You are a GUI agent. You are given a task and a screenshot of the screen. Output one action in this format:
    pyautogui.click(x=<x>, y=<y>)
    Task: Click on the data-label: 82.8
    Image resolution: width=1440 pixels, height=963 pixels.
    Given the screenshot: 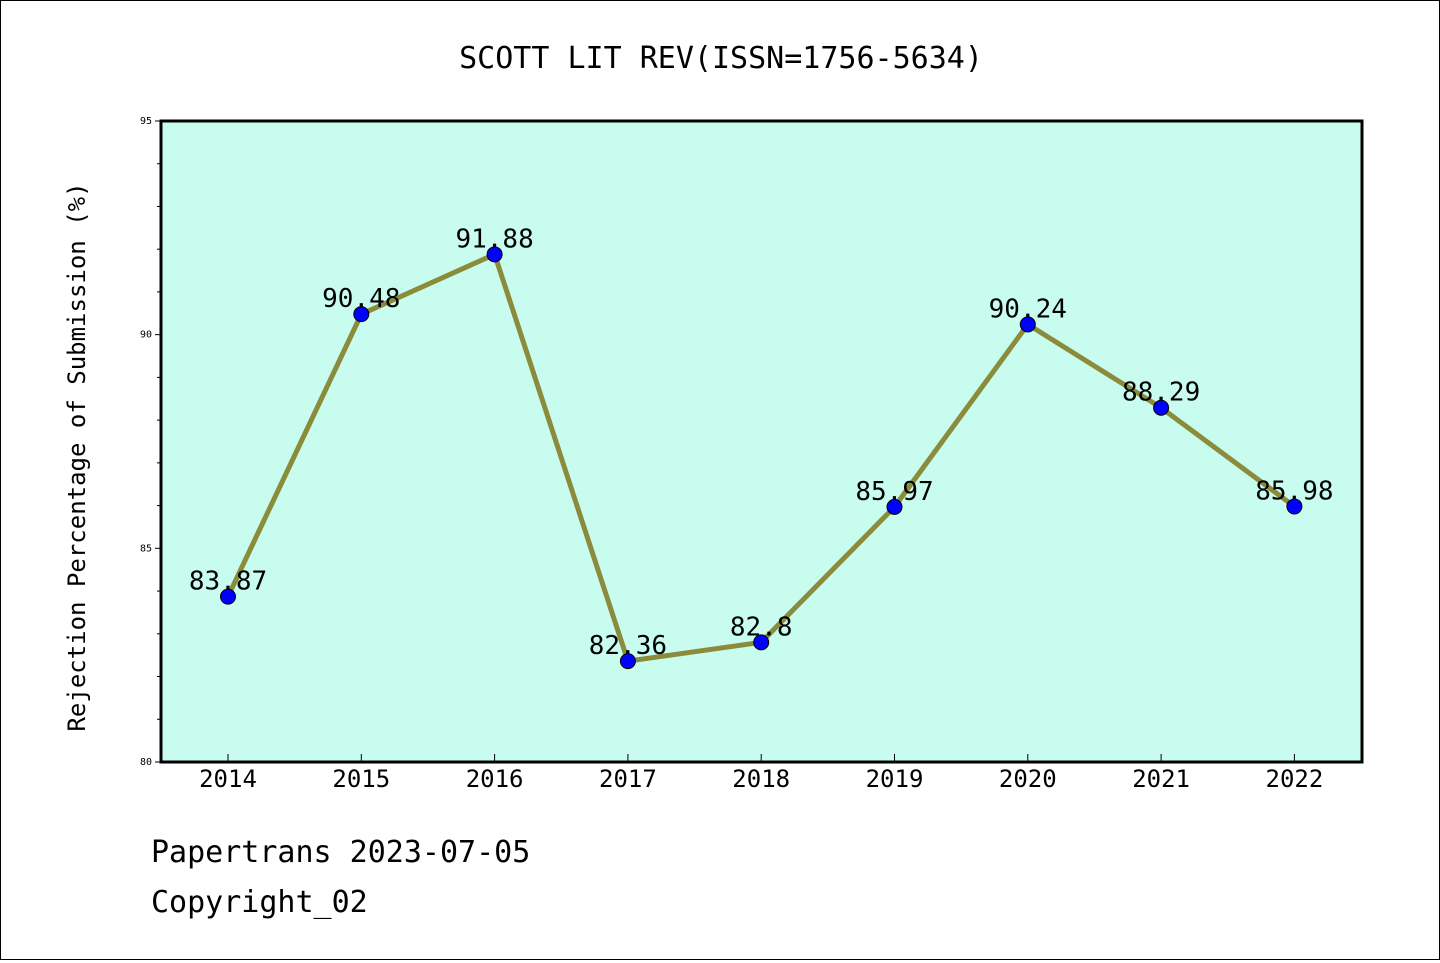 What is the action you would take?
    pyautogui.click(x=761, y=627)
    